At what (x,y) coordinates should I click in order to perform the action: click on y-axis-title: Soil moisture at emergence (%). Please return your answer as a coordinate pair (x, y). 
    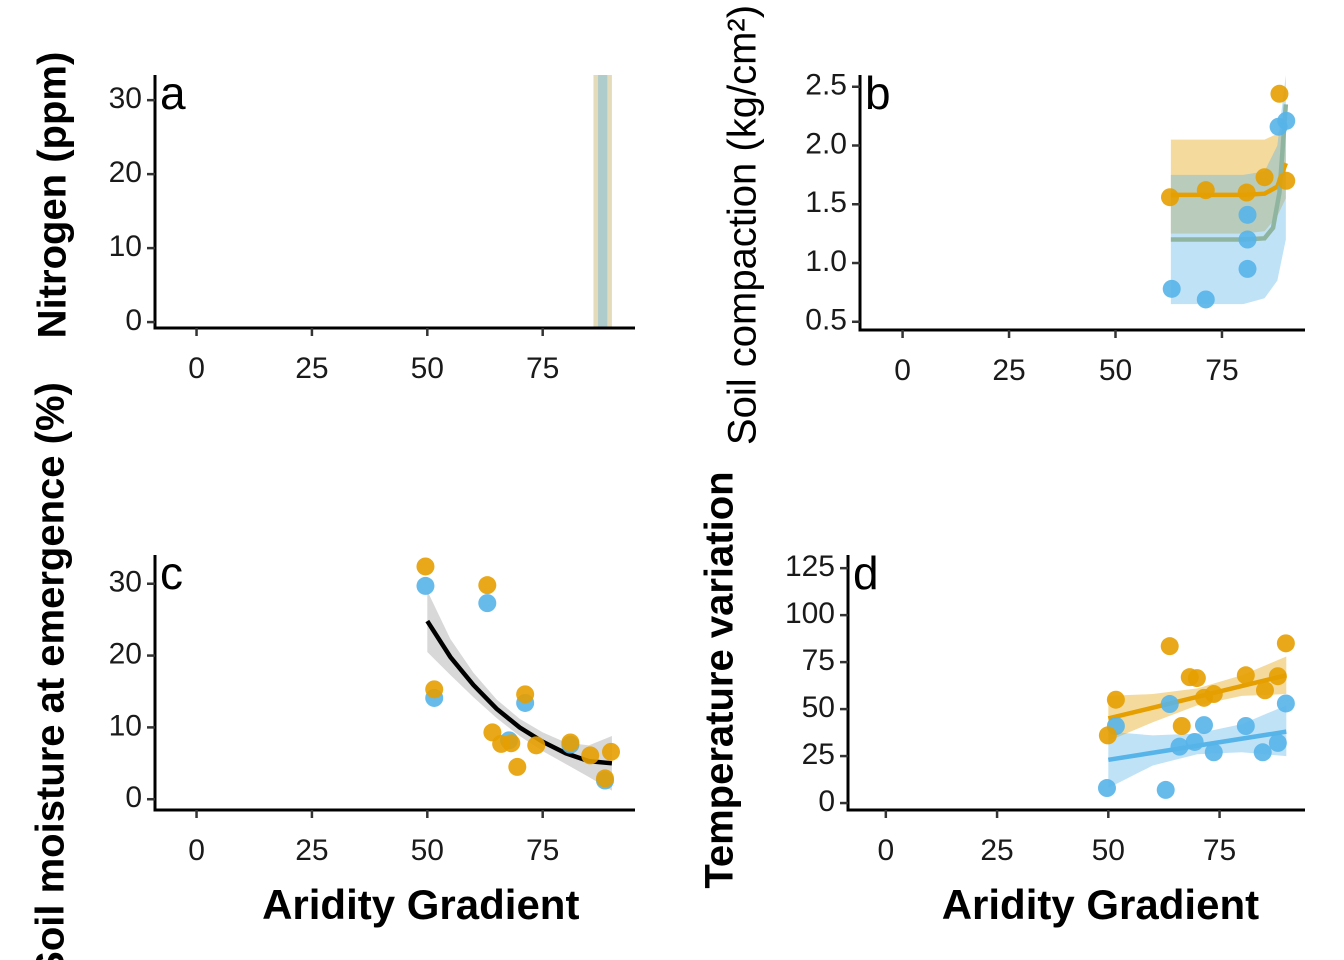
    Looking at the image, I should click on (51, 671).